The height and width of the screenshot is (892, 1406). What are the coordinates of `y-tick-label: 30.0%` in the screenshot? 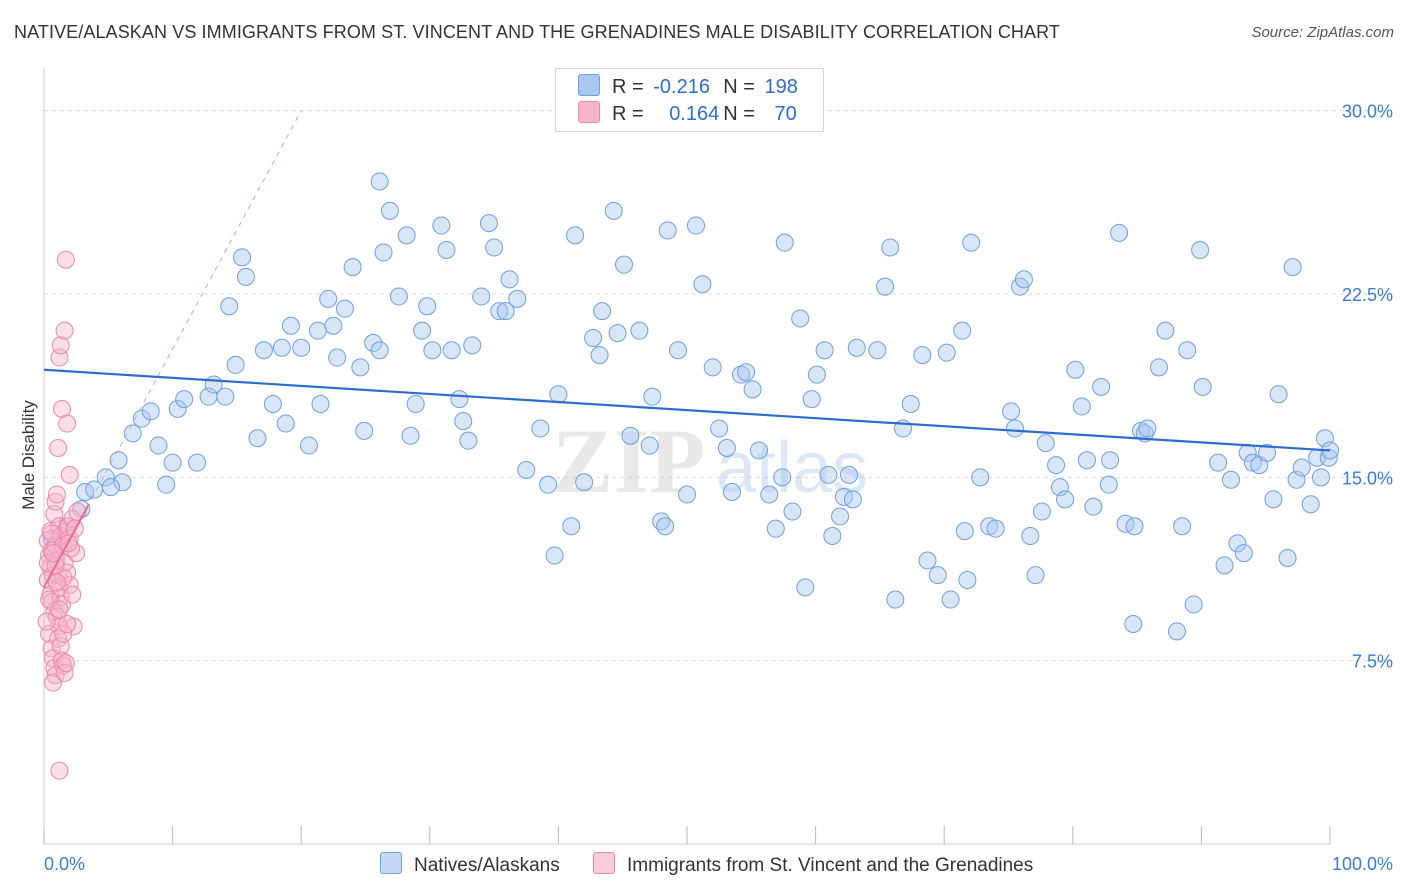 It's located at (1367, 112).